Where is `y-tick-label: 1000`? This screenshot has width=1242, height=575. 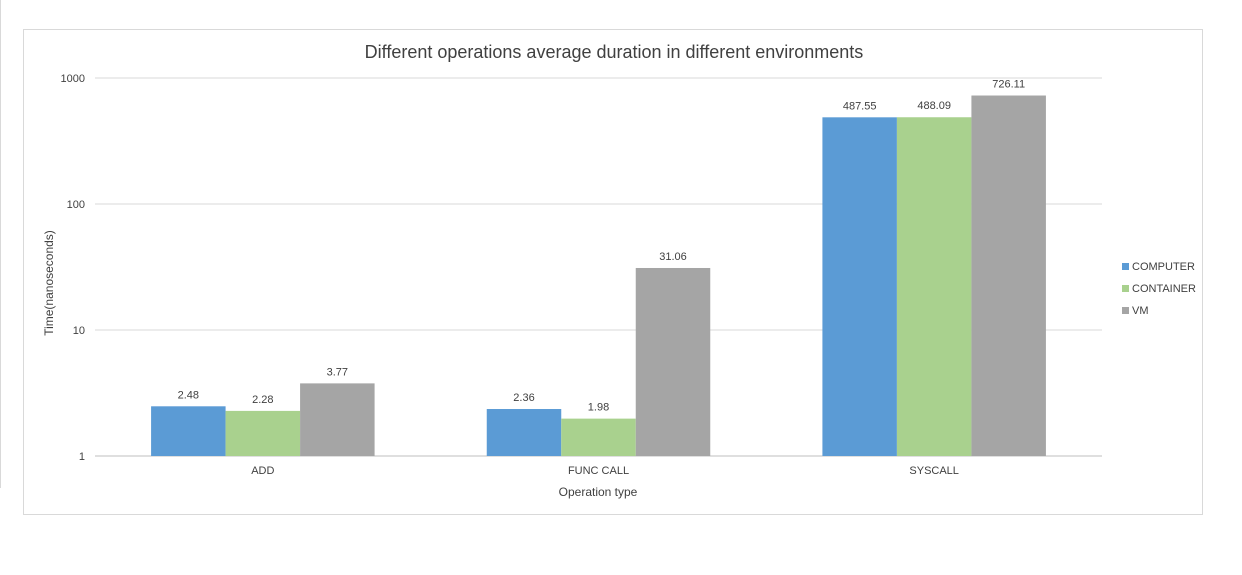 y-tick-label: 1000 is located at coordinates (73, 79).